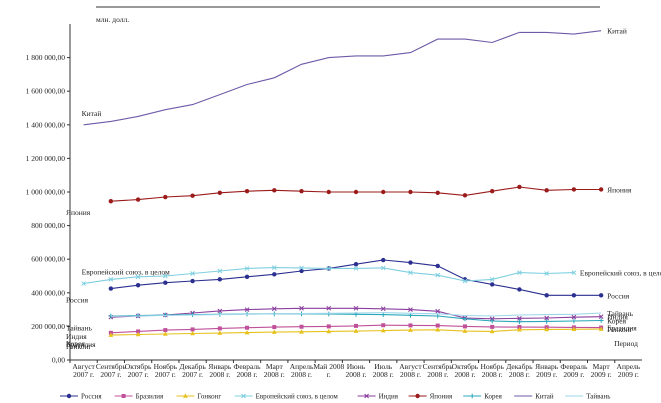  I want to click on annotation-label: Бразилия, so click(81, 344).